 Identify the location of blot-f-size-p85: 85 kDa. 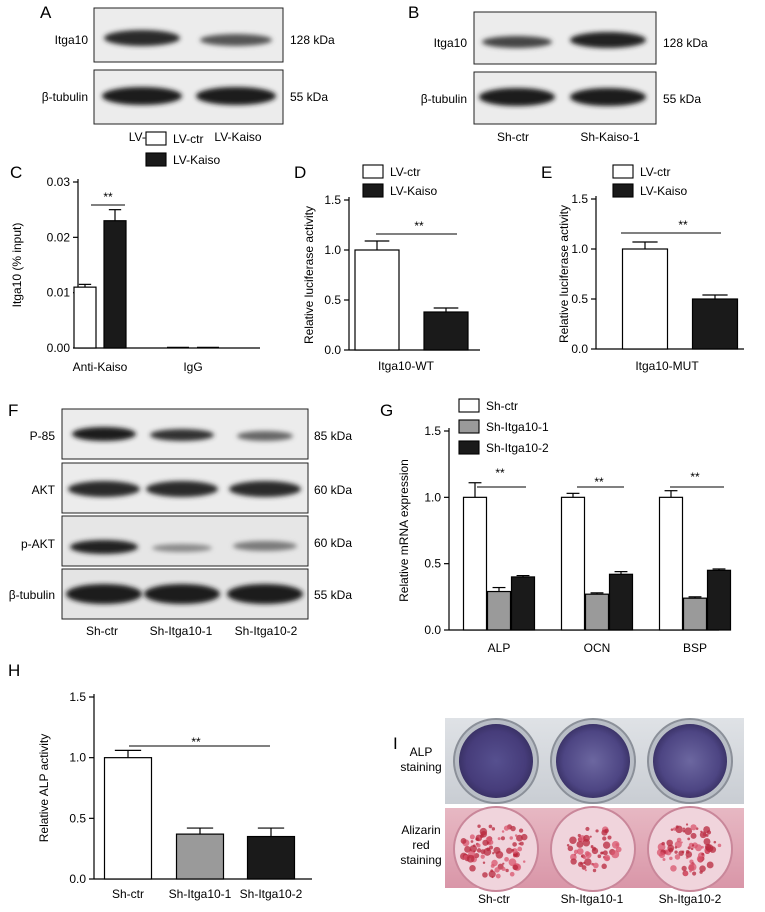
(333, 436).